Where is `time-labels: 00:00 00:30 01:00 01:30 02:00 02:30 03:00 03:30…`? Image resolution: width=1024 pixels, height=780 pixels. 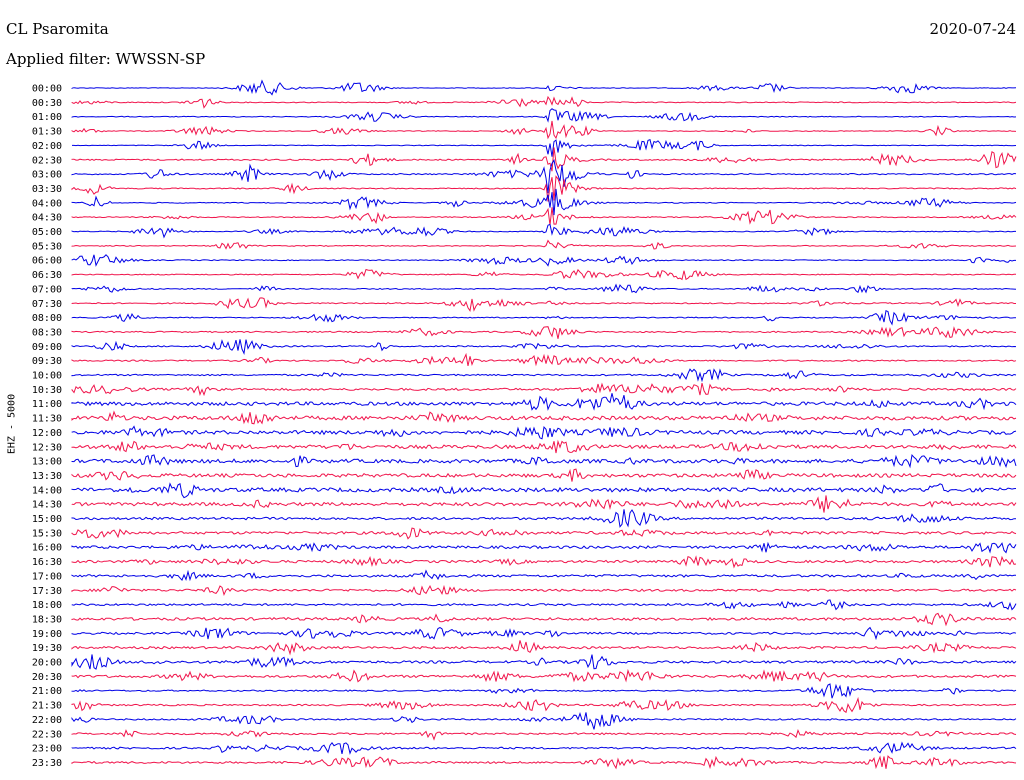 time-labels: 00:00 00:30 01:00 01:30 02:00 02:30 03:00 03:30… is located at coordinates (47, 426).